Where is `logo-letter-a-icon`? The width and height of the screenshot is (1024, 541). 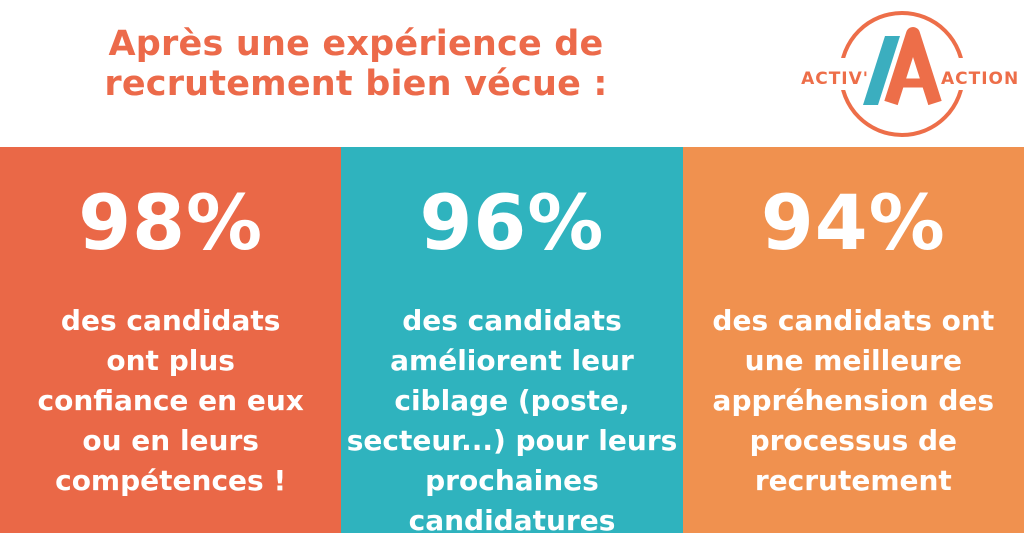
logo-letter-a-icon is located at coordinates (913, 66).